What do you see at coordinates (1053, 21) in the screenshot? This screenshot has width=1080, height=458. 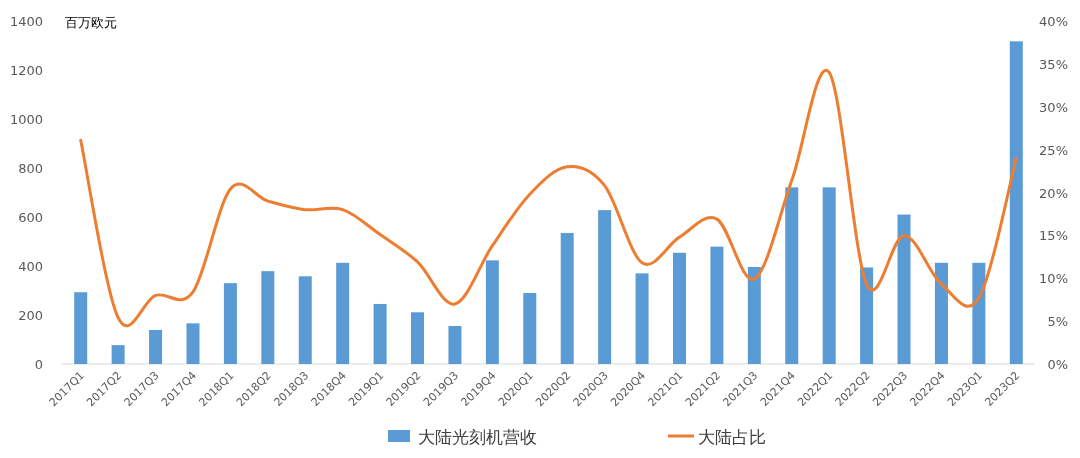 I see `y2-tick-label: 40%` at bounding box center [1053, 21].